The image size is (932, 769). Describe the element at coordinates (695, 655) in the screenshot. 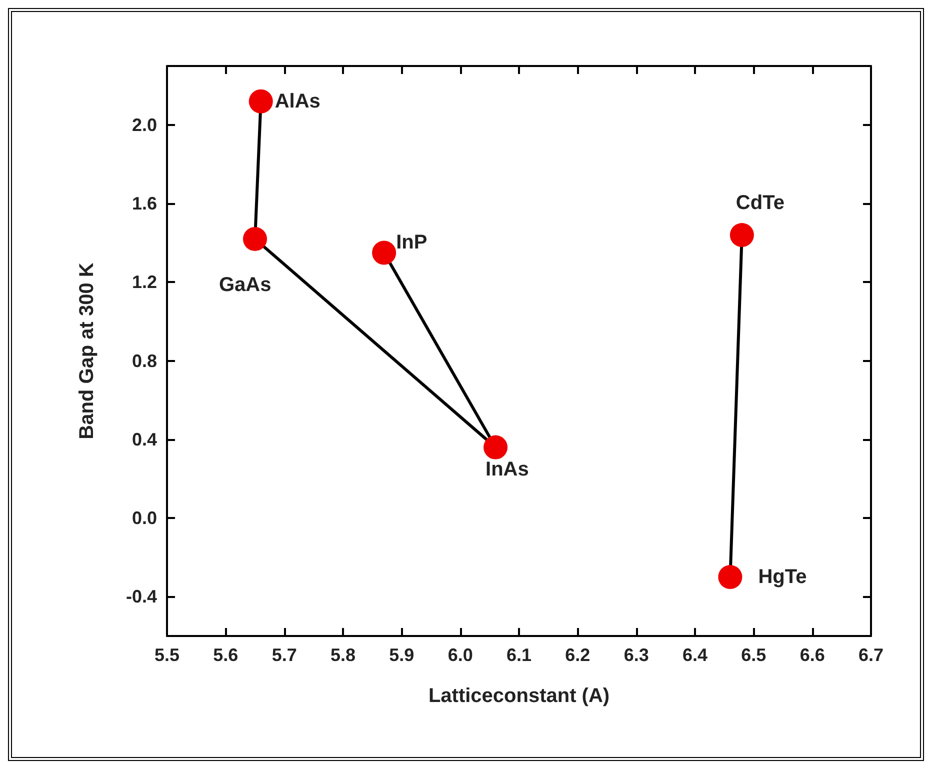

I see `x-tick-label: 6.4` at that location.